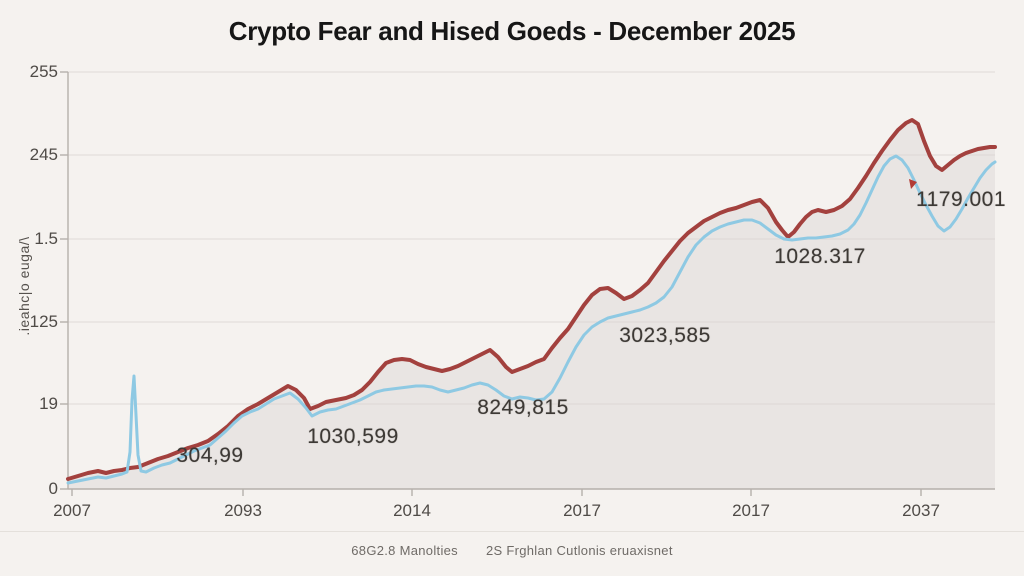  I want to click on data-label: 304,99, so click(210, 455).